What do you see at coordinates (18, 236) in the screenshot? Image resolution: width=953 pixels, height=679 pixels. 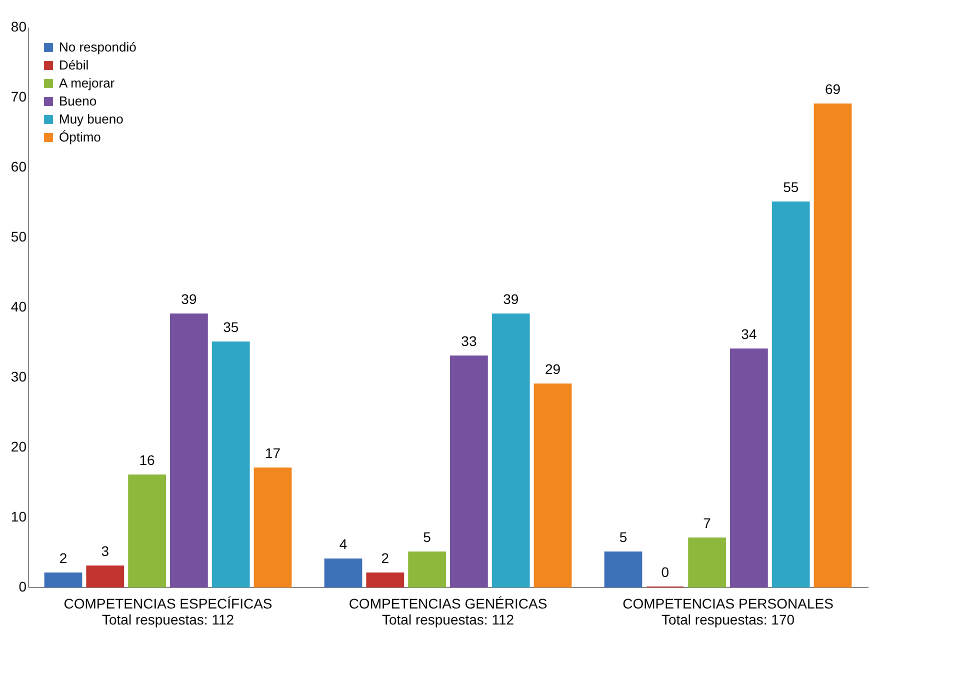 I see `y-tick-label: 50` at bounding box center [18, 236].